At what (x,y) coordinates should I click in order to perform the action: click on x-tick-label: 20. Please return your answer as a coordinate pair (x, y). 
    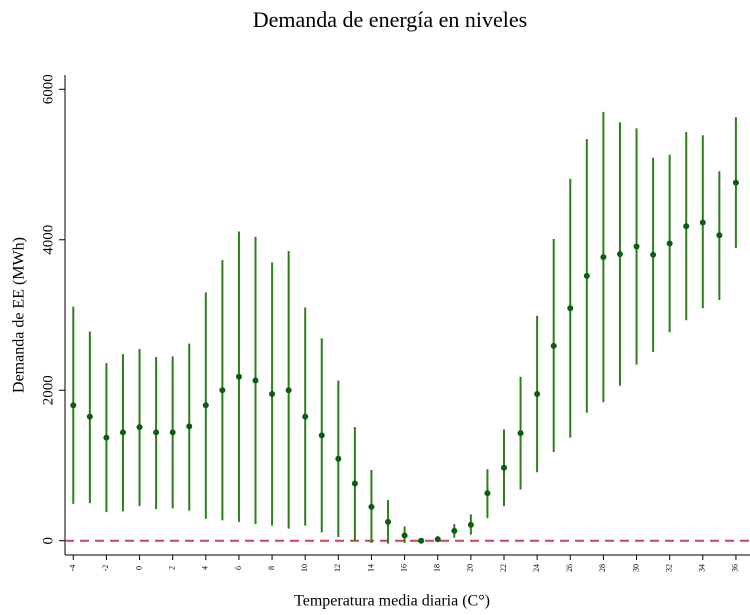
    Looking at the image, I should click on (470, 568).